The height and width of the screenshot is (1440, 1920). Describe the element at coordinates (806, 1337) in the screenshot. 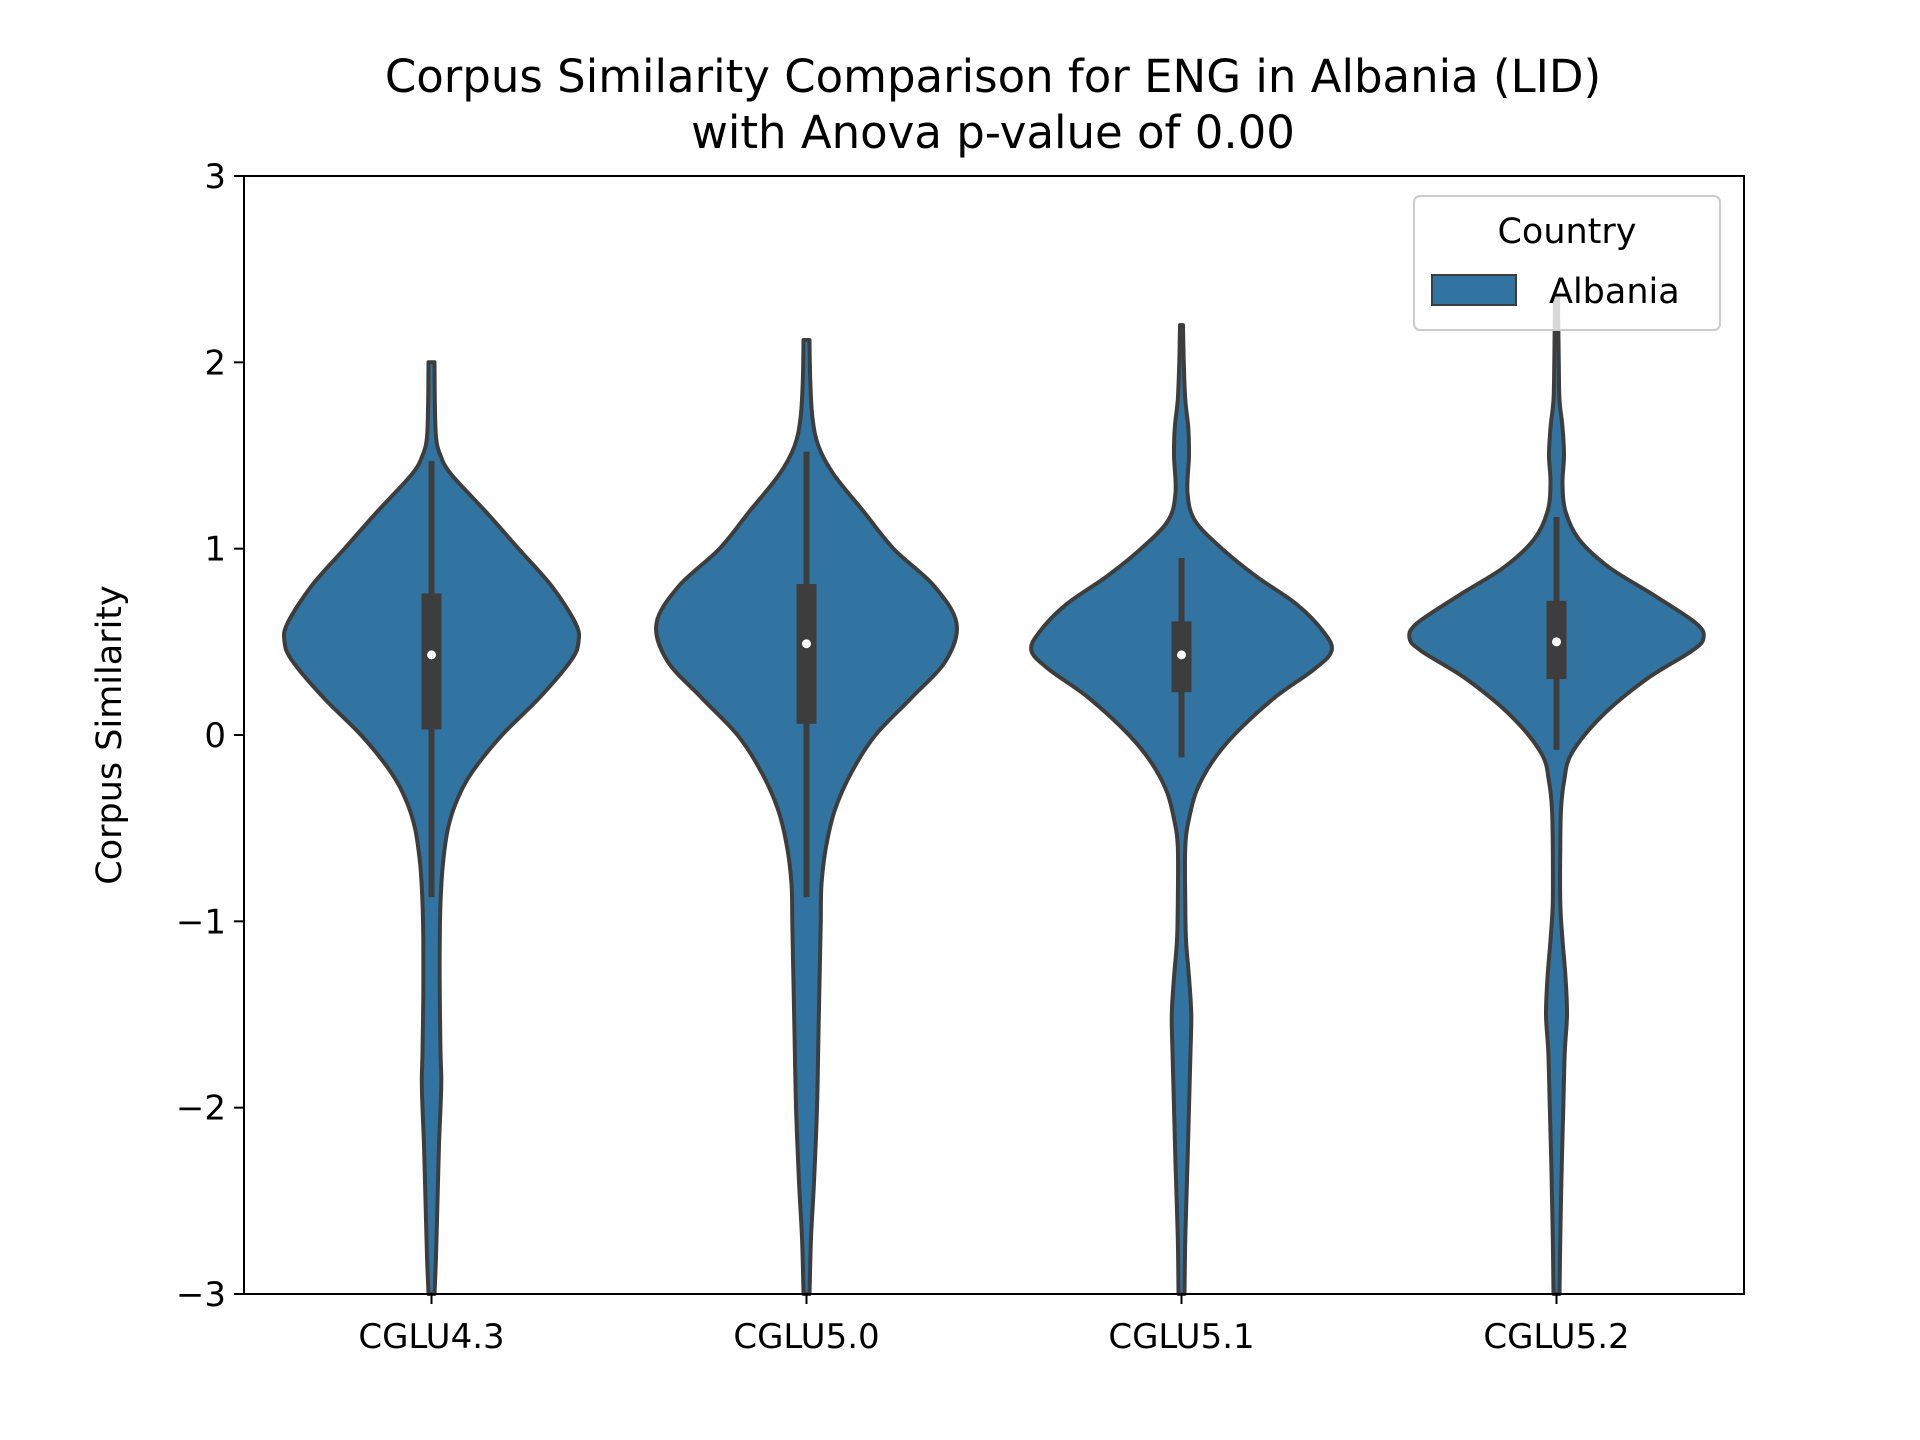

I see `x-tick-label: CGLU5.0` at that location.